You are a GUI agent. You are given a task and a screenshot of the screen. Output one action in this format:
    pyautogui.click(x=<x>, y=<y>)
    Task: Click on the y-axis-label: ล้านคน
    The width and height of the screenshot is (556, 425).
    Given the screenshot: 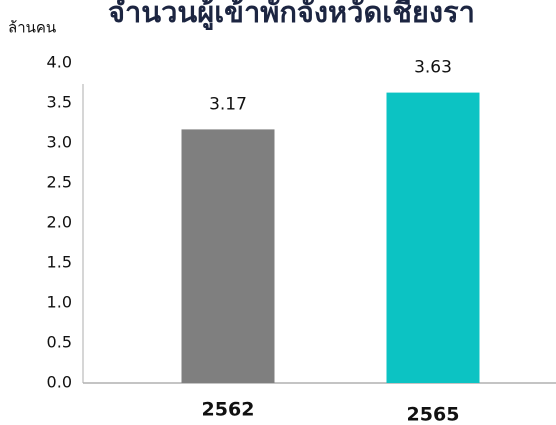 What is the action you would take?
    pyautogui.click(x=32, y=28)
    